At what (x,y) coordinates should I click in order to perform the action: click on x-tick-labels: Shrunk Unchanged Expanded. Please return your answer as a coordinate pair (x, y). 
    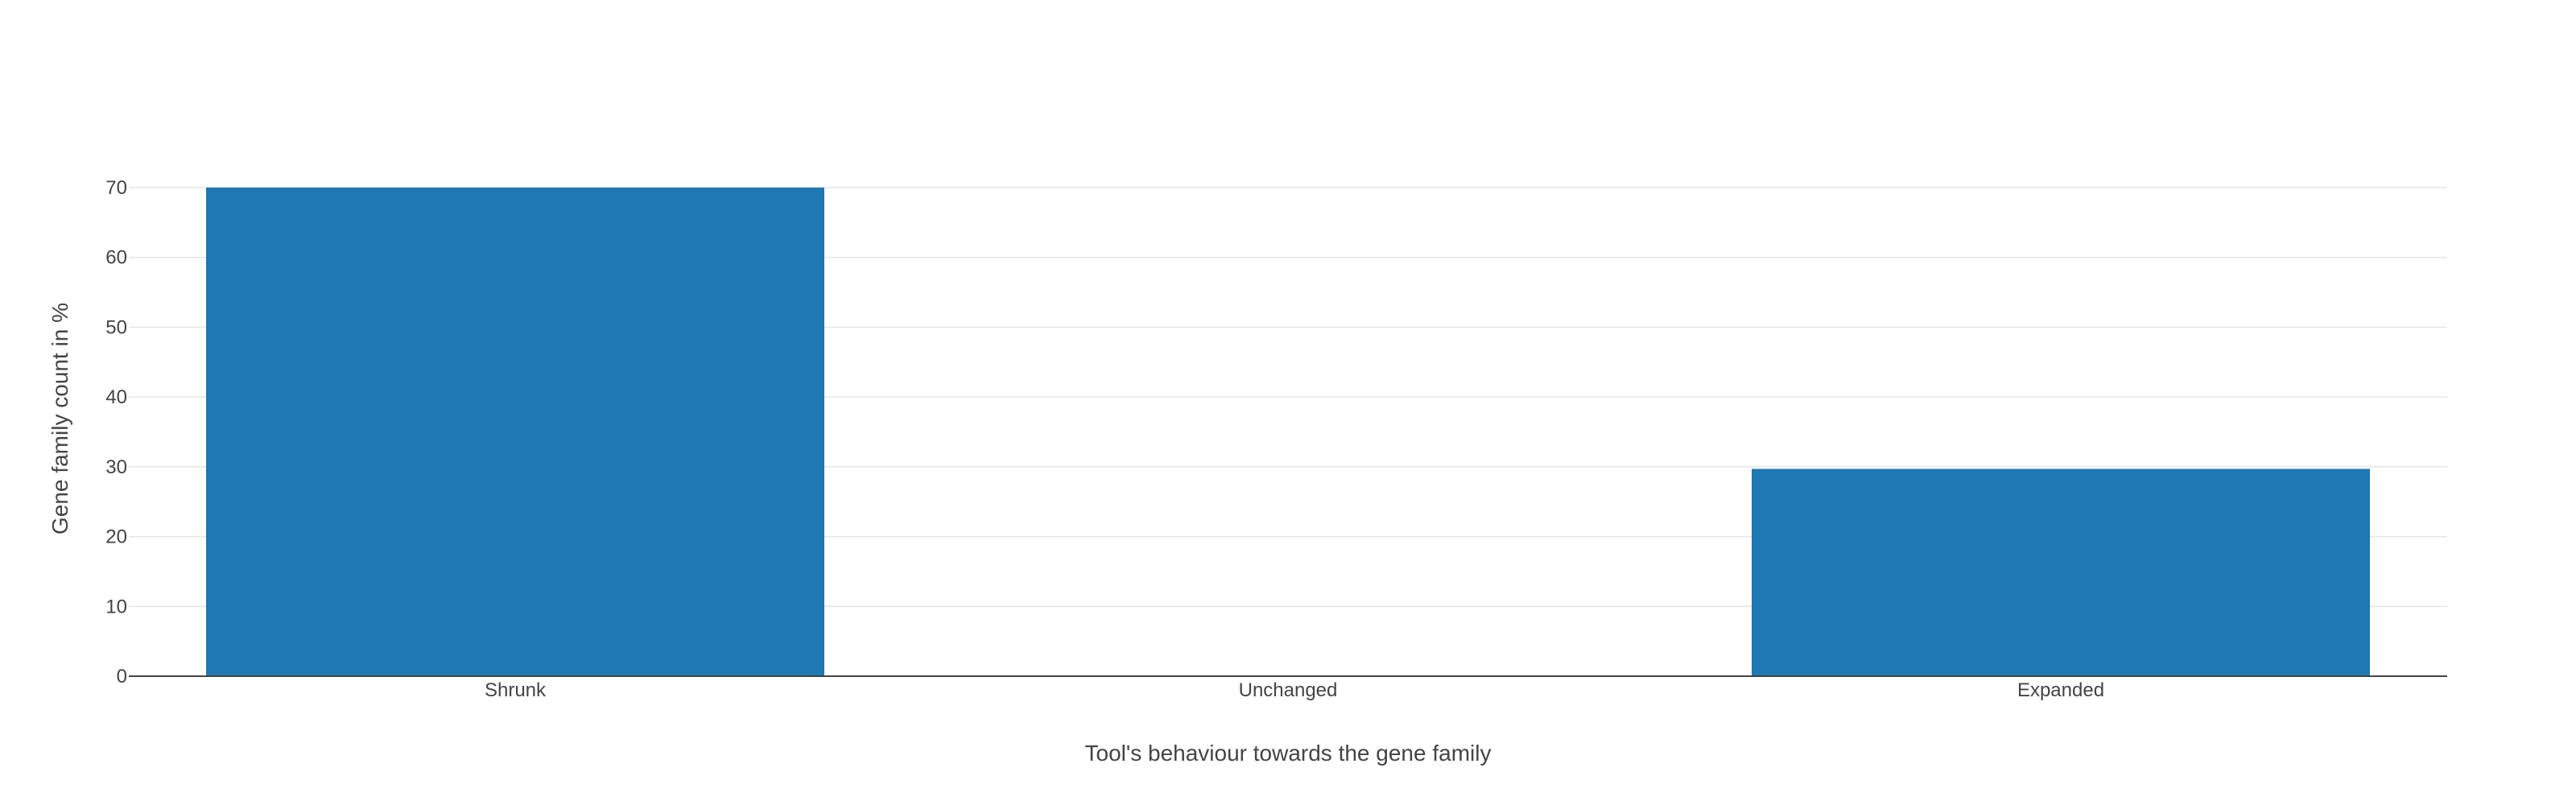
    Looking at the image, I should click on (1294, 690).